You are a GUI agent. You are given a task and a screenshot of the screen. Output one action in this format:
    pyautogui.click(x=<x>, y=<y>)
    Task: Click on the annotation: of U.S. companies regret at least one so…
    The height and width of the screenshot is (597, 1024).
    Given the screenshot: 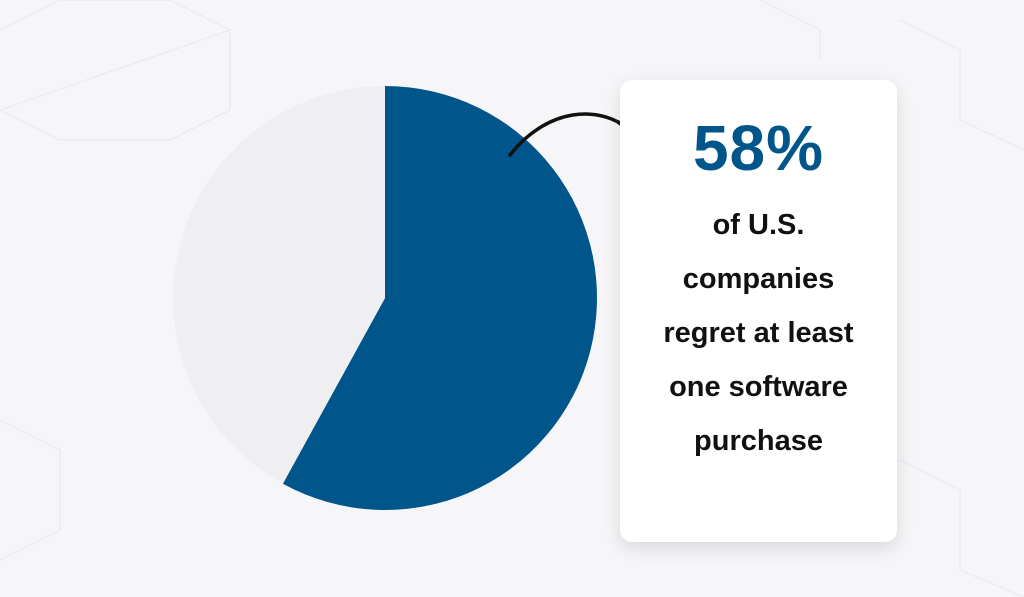 What is the action you would take?
    pyautogui.click(x=758, y=333)
    